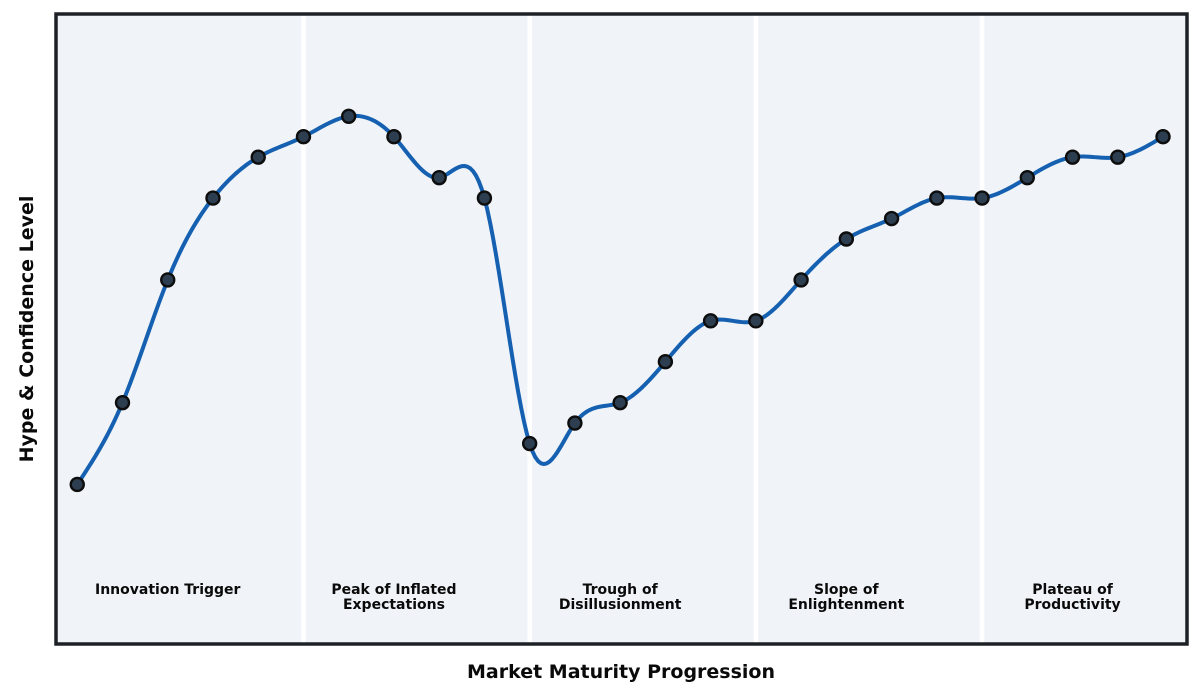  What do you see at coordinates (620, 597) in the screenshot?
I see `phase-label: Trough of Disillusionment` at bounding box center [620, 597].